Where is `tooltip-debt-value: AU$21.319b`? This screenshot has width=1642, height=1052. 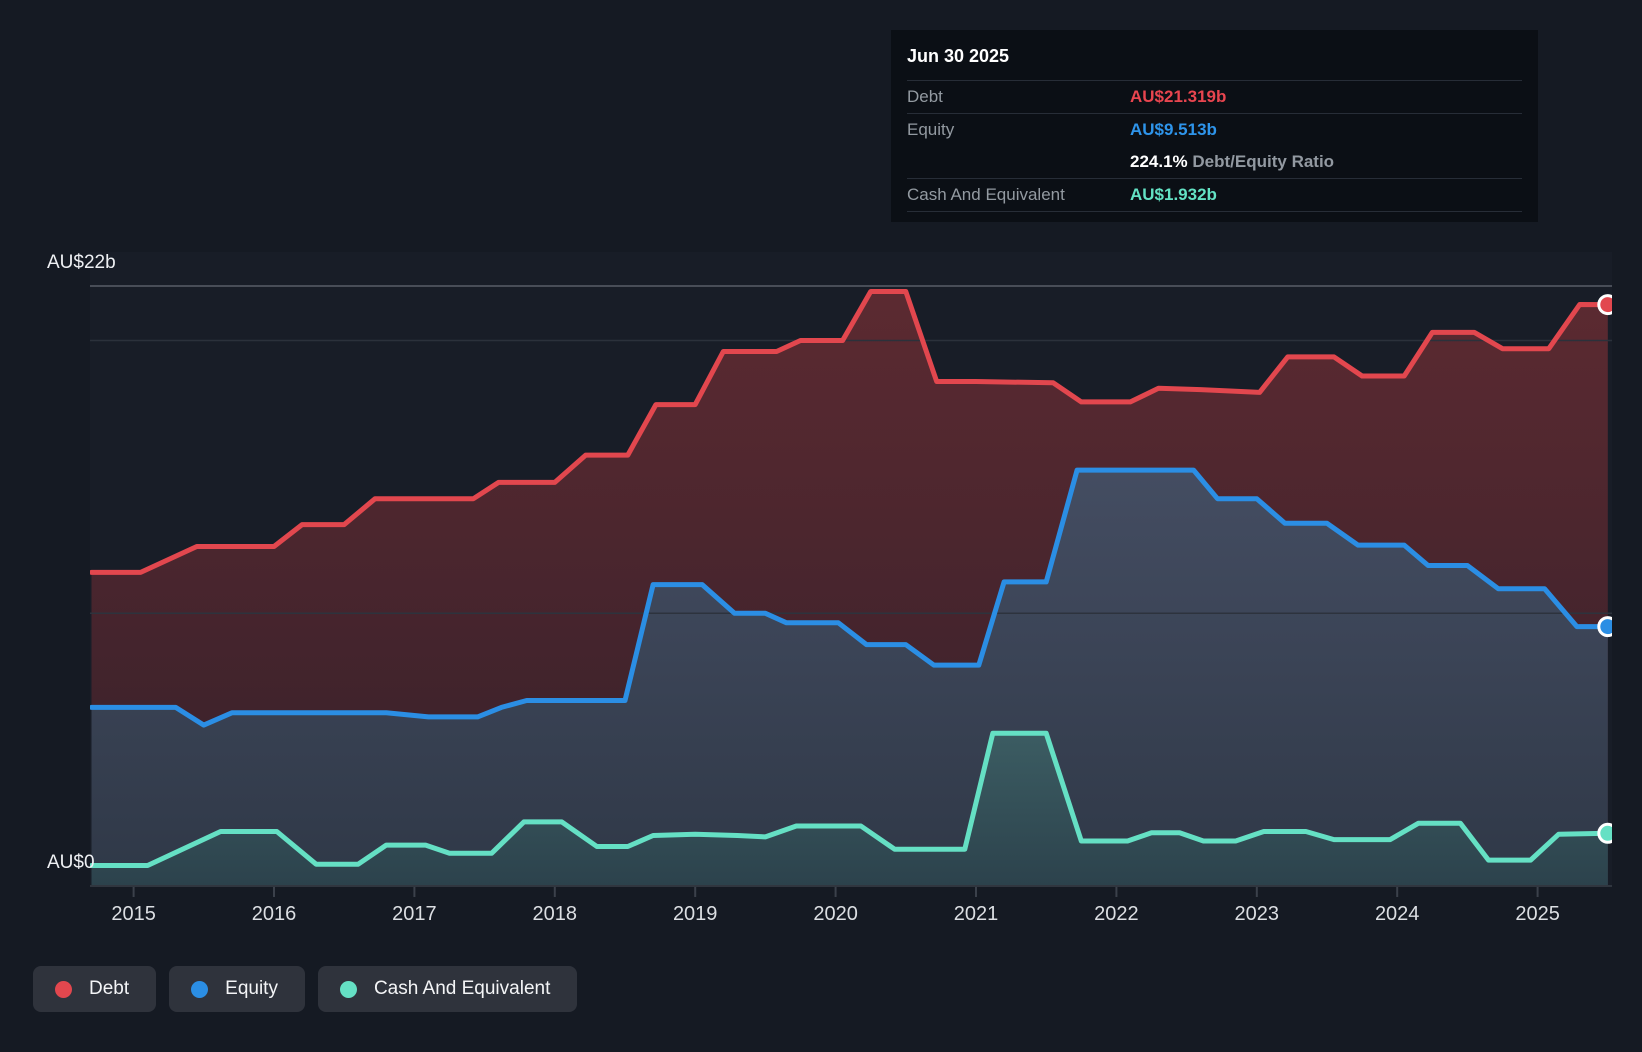
tooltip-debt-value: AU$21.319b is located at coordinates (1178, 96).